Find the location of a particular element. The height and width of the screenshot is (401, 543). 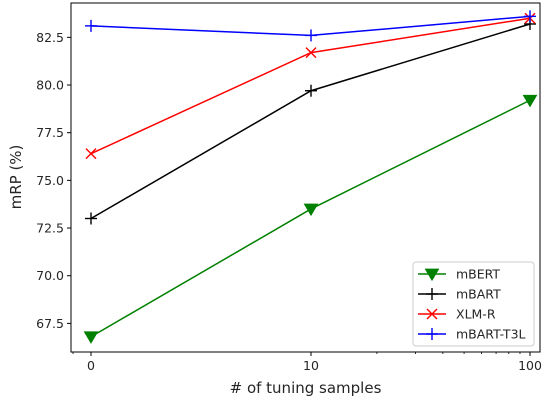

y-tick-label: 75.0 is located at coordinates (50, 180).